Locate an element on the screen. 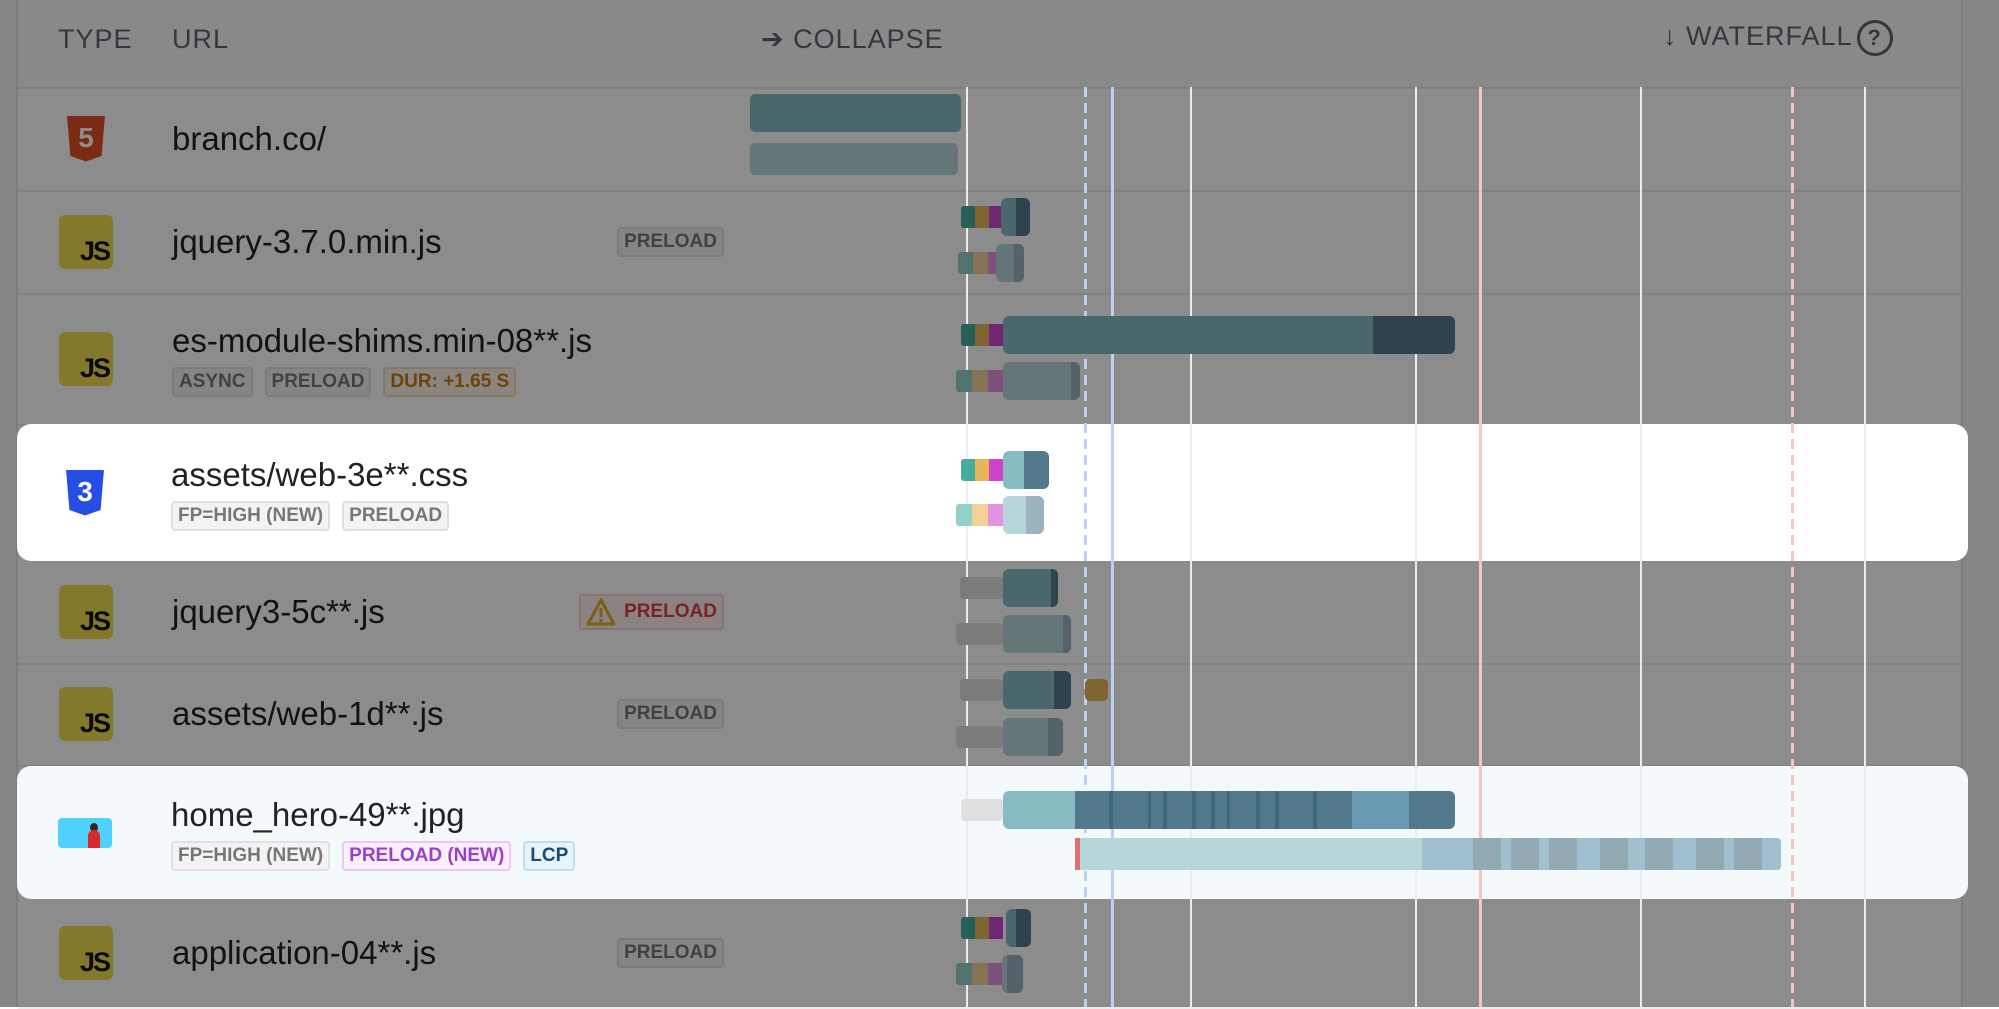 This screenshot has height=1009, width=1999. help-icon: ? is located at coordinates (1874, 38).